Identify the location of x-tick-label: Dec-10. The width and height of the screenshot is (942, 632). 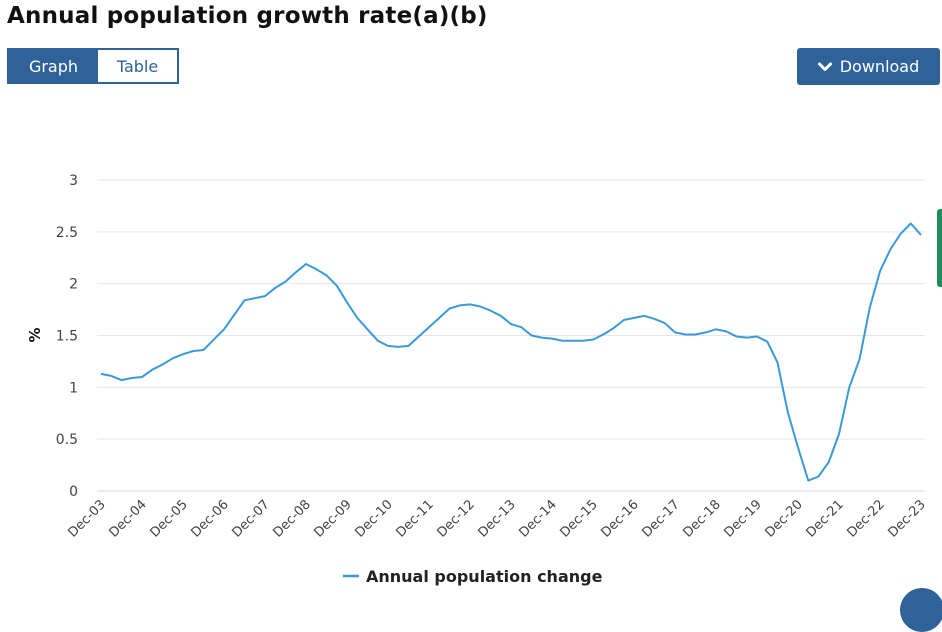
(373, 518).